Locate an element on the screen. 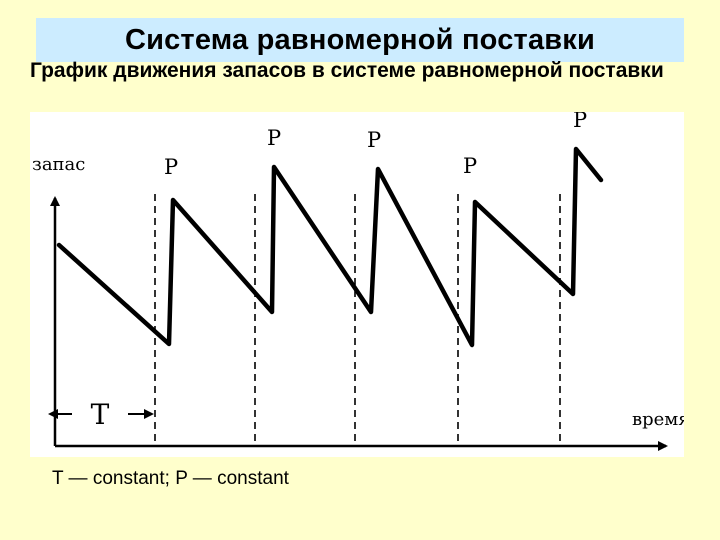  x-axis-label: время is located at coordinates (658, 419).